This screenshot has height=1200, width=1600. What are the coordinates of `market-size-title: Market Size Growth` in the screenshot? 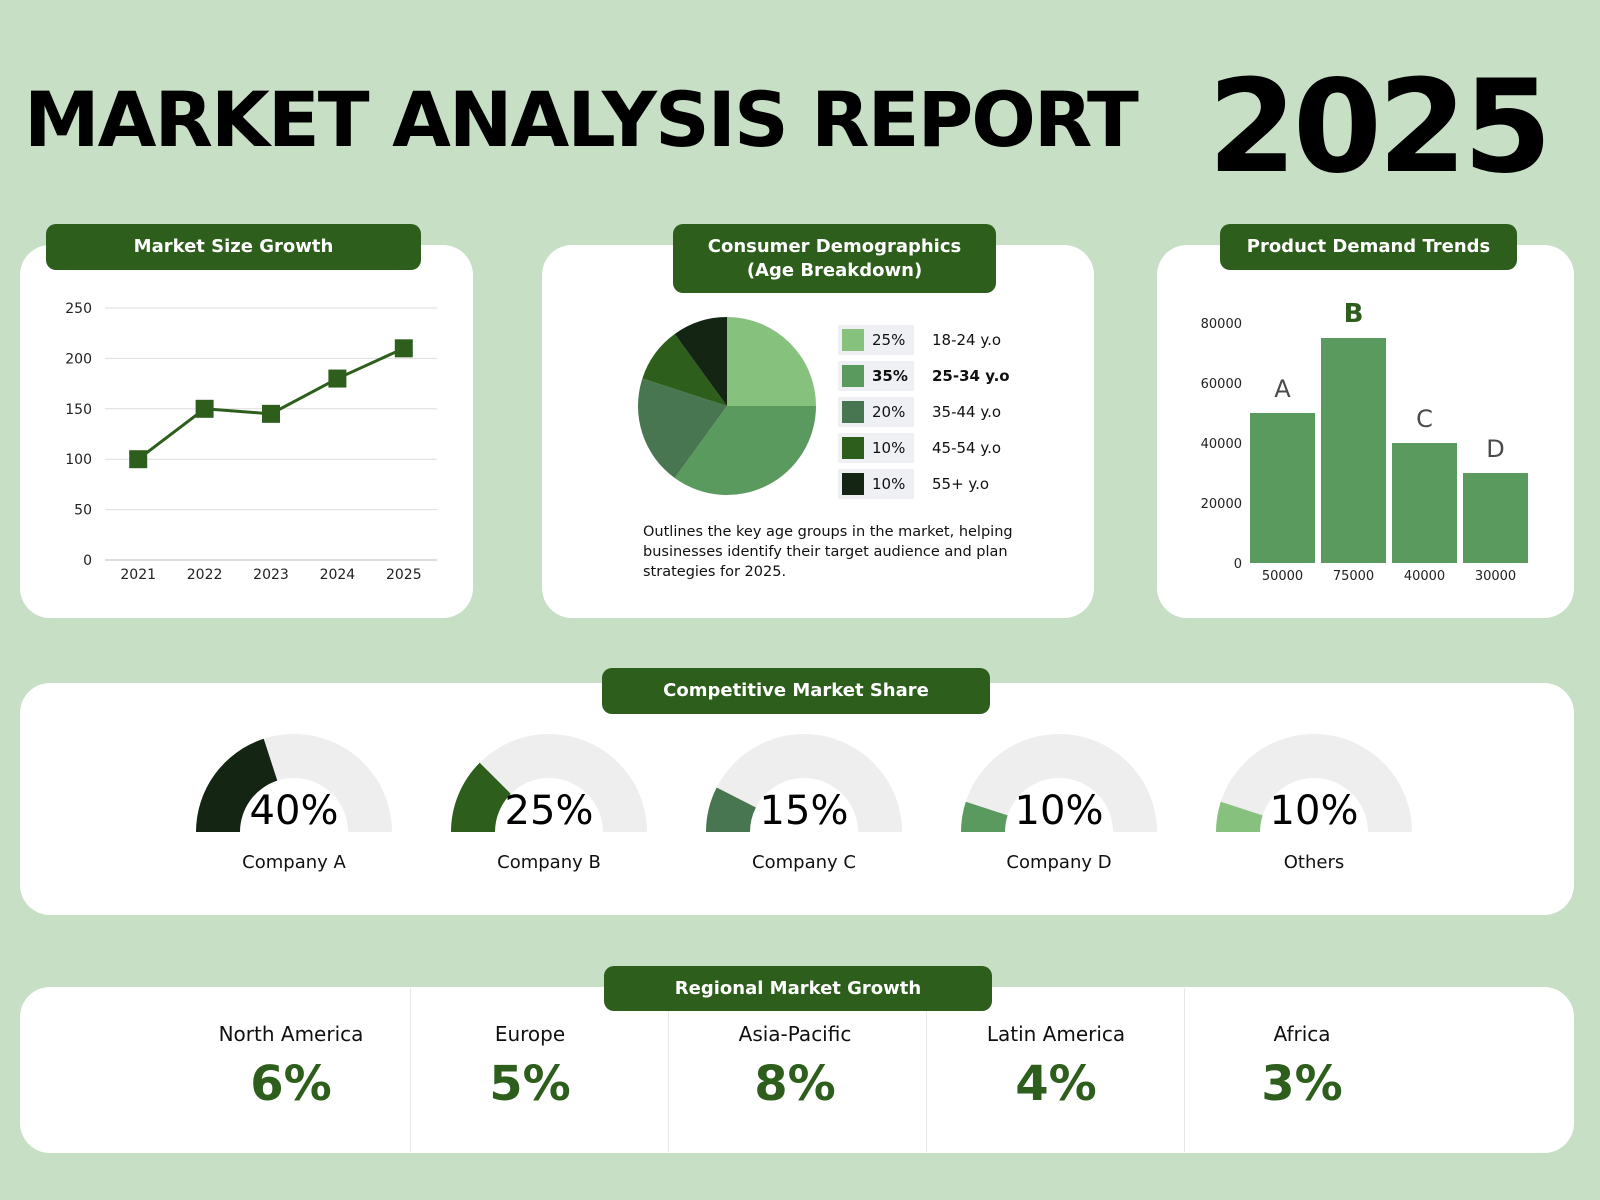 It's located at (233, 247).